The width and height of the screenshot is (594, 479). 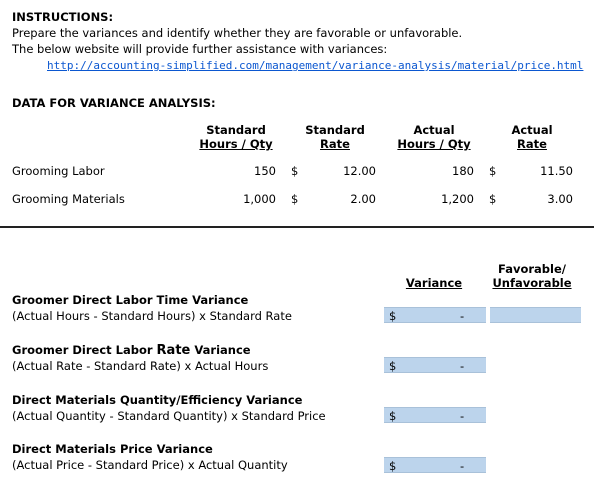 I want to click on col-header-standard-qty: Standard Hours / Qty, so click(x=236, y=137).